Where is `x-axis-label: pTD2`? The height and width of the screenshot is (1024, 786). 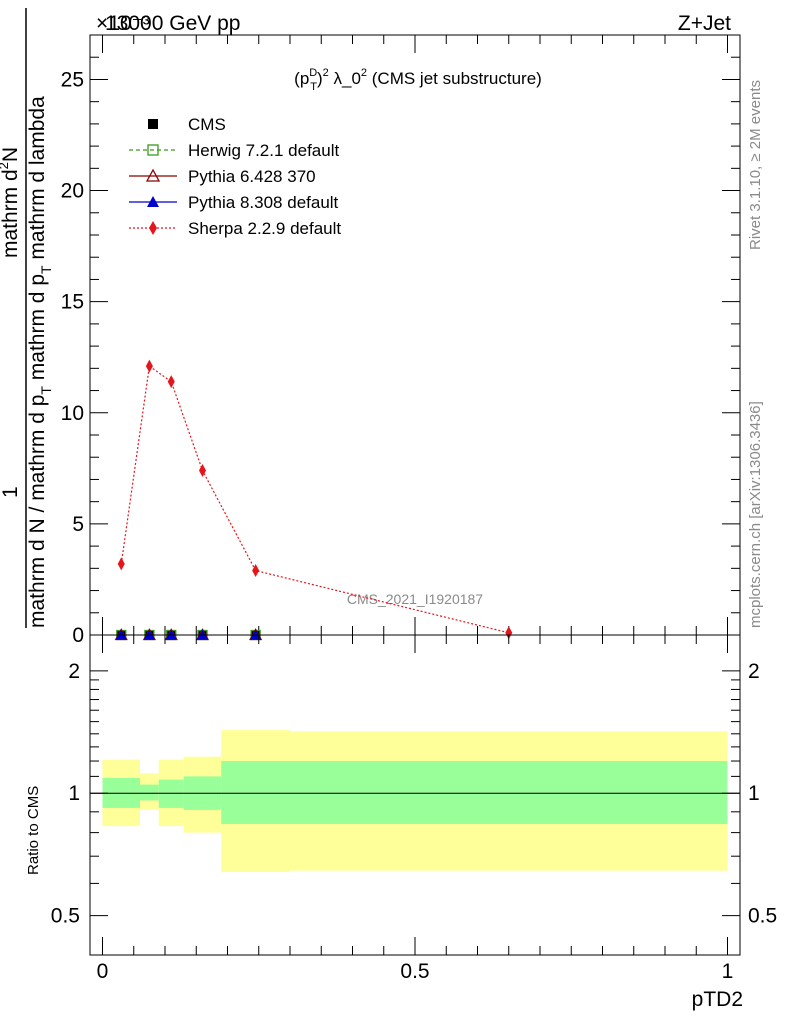 x-axis-label: pTD2 is located at coordinates (717, 999).